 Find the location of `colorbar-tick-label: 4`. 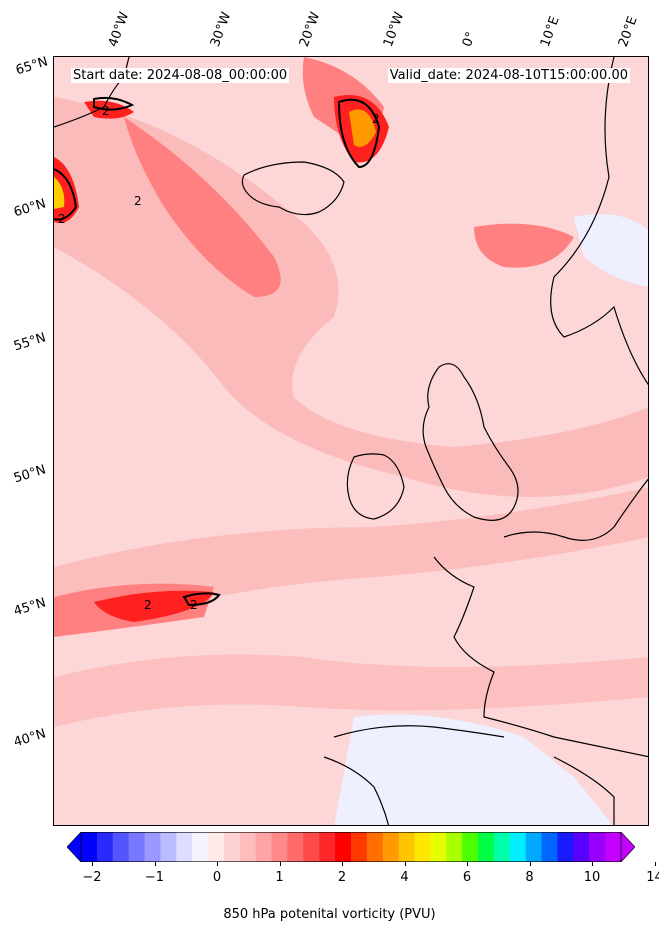

colorbar-tick-label: 4 is located at coordinates (404, 877).